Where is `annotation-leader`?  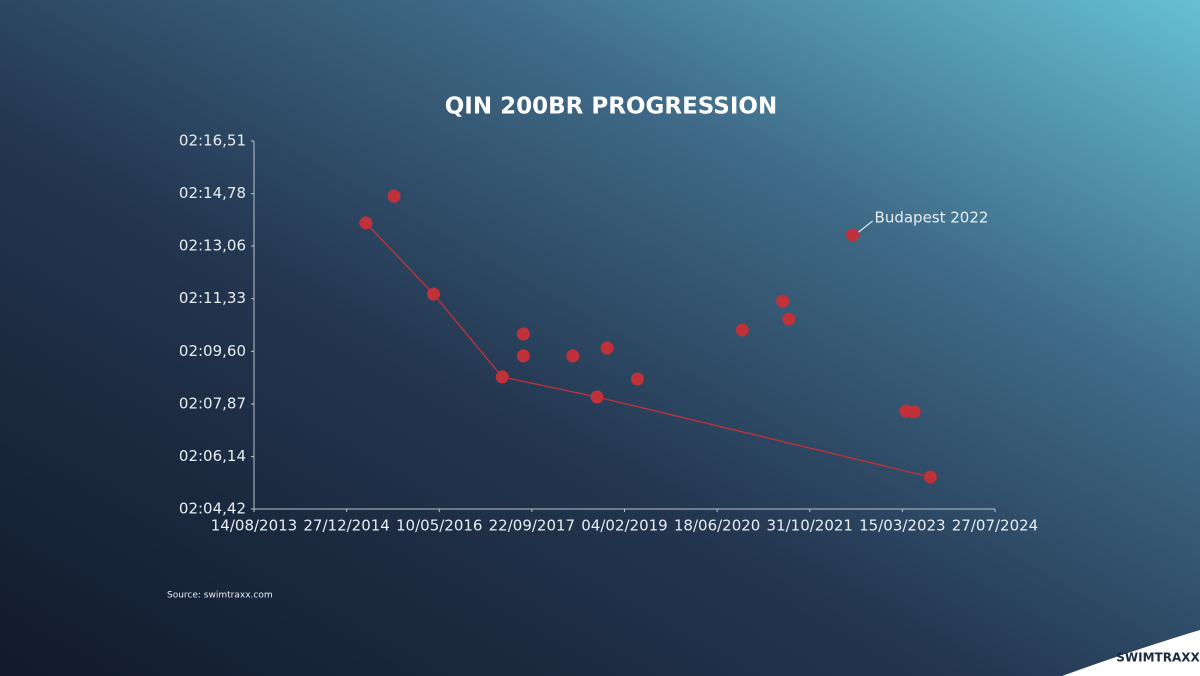 annotation-leader is located at coordinates (865, 226).